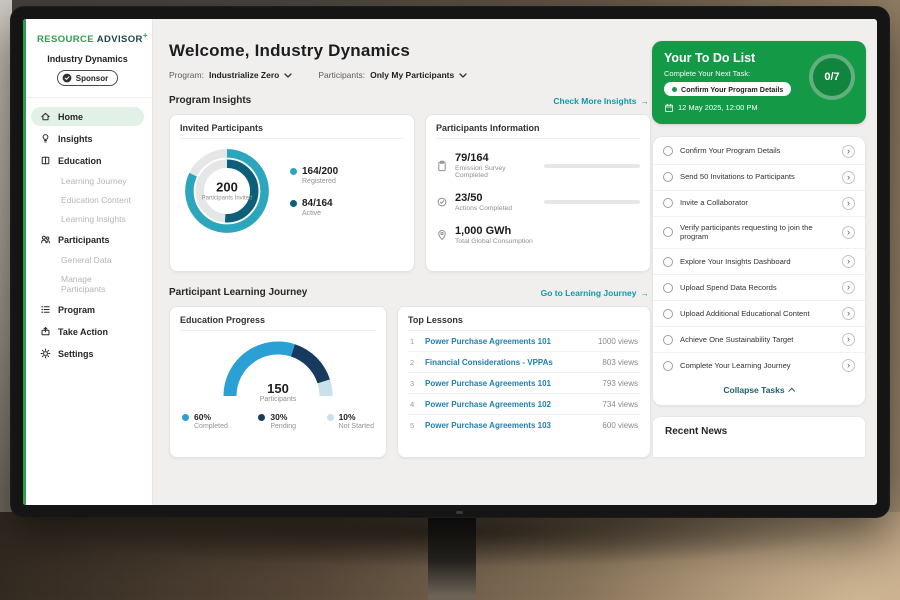  What do you see at coordinates (759, 178) in the screenshot?
I see `task-row: Send 50 Invitations to Participants ›` at bounding box center [759, 178].